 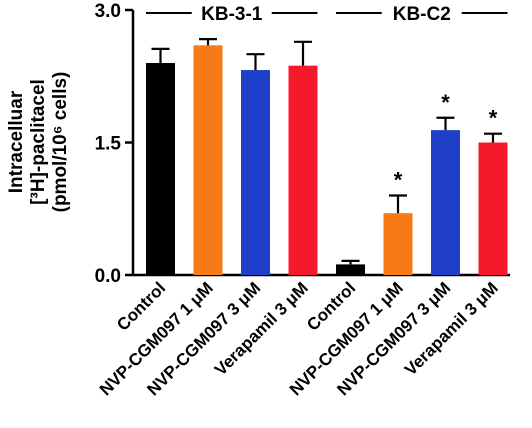 I want to click on y-axis-label-line-1: Intracelluar, so click(x=16, y=141).